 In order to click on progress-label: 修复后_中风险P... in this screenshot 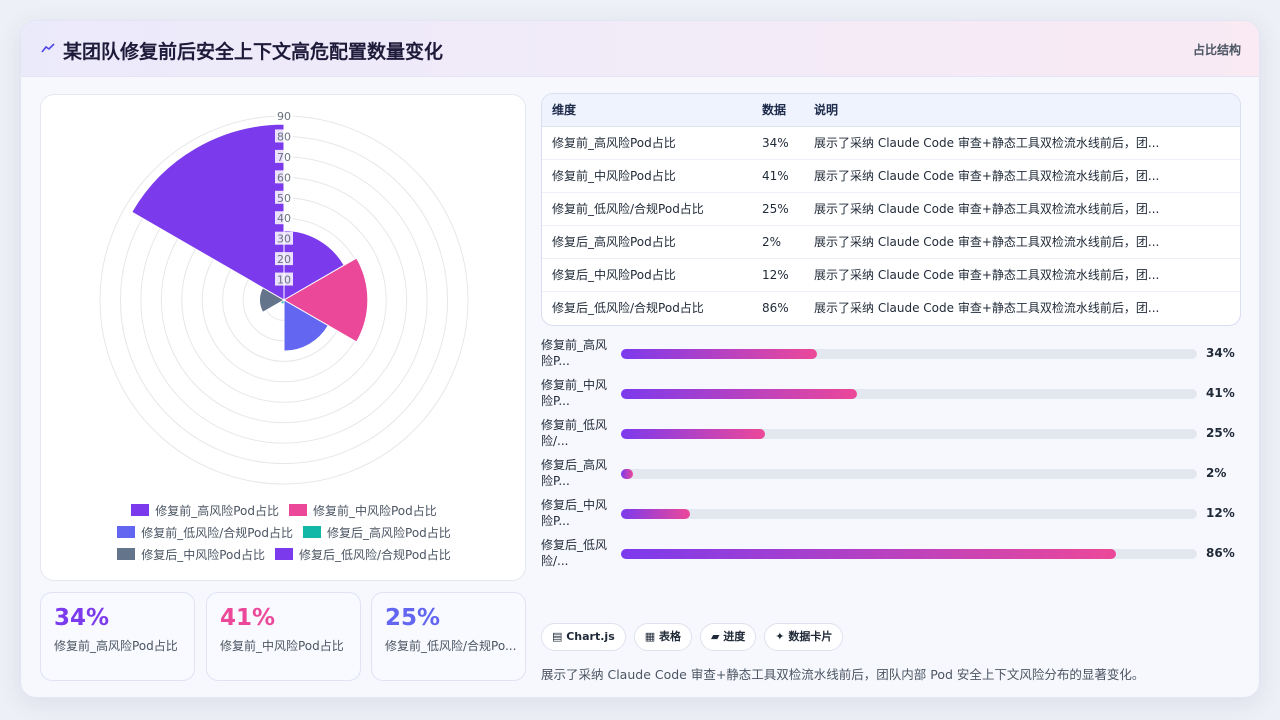, I will do `click(574, 513)`.